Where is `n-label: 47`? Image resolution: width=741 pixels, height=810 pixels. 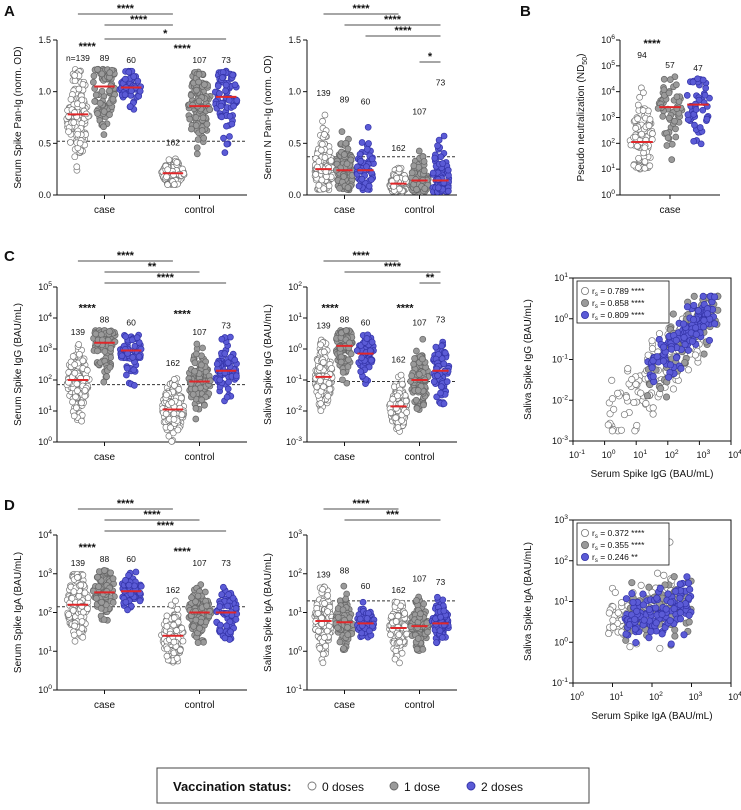 n-label: 47 is located at coordinates (698, 68).